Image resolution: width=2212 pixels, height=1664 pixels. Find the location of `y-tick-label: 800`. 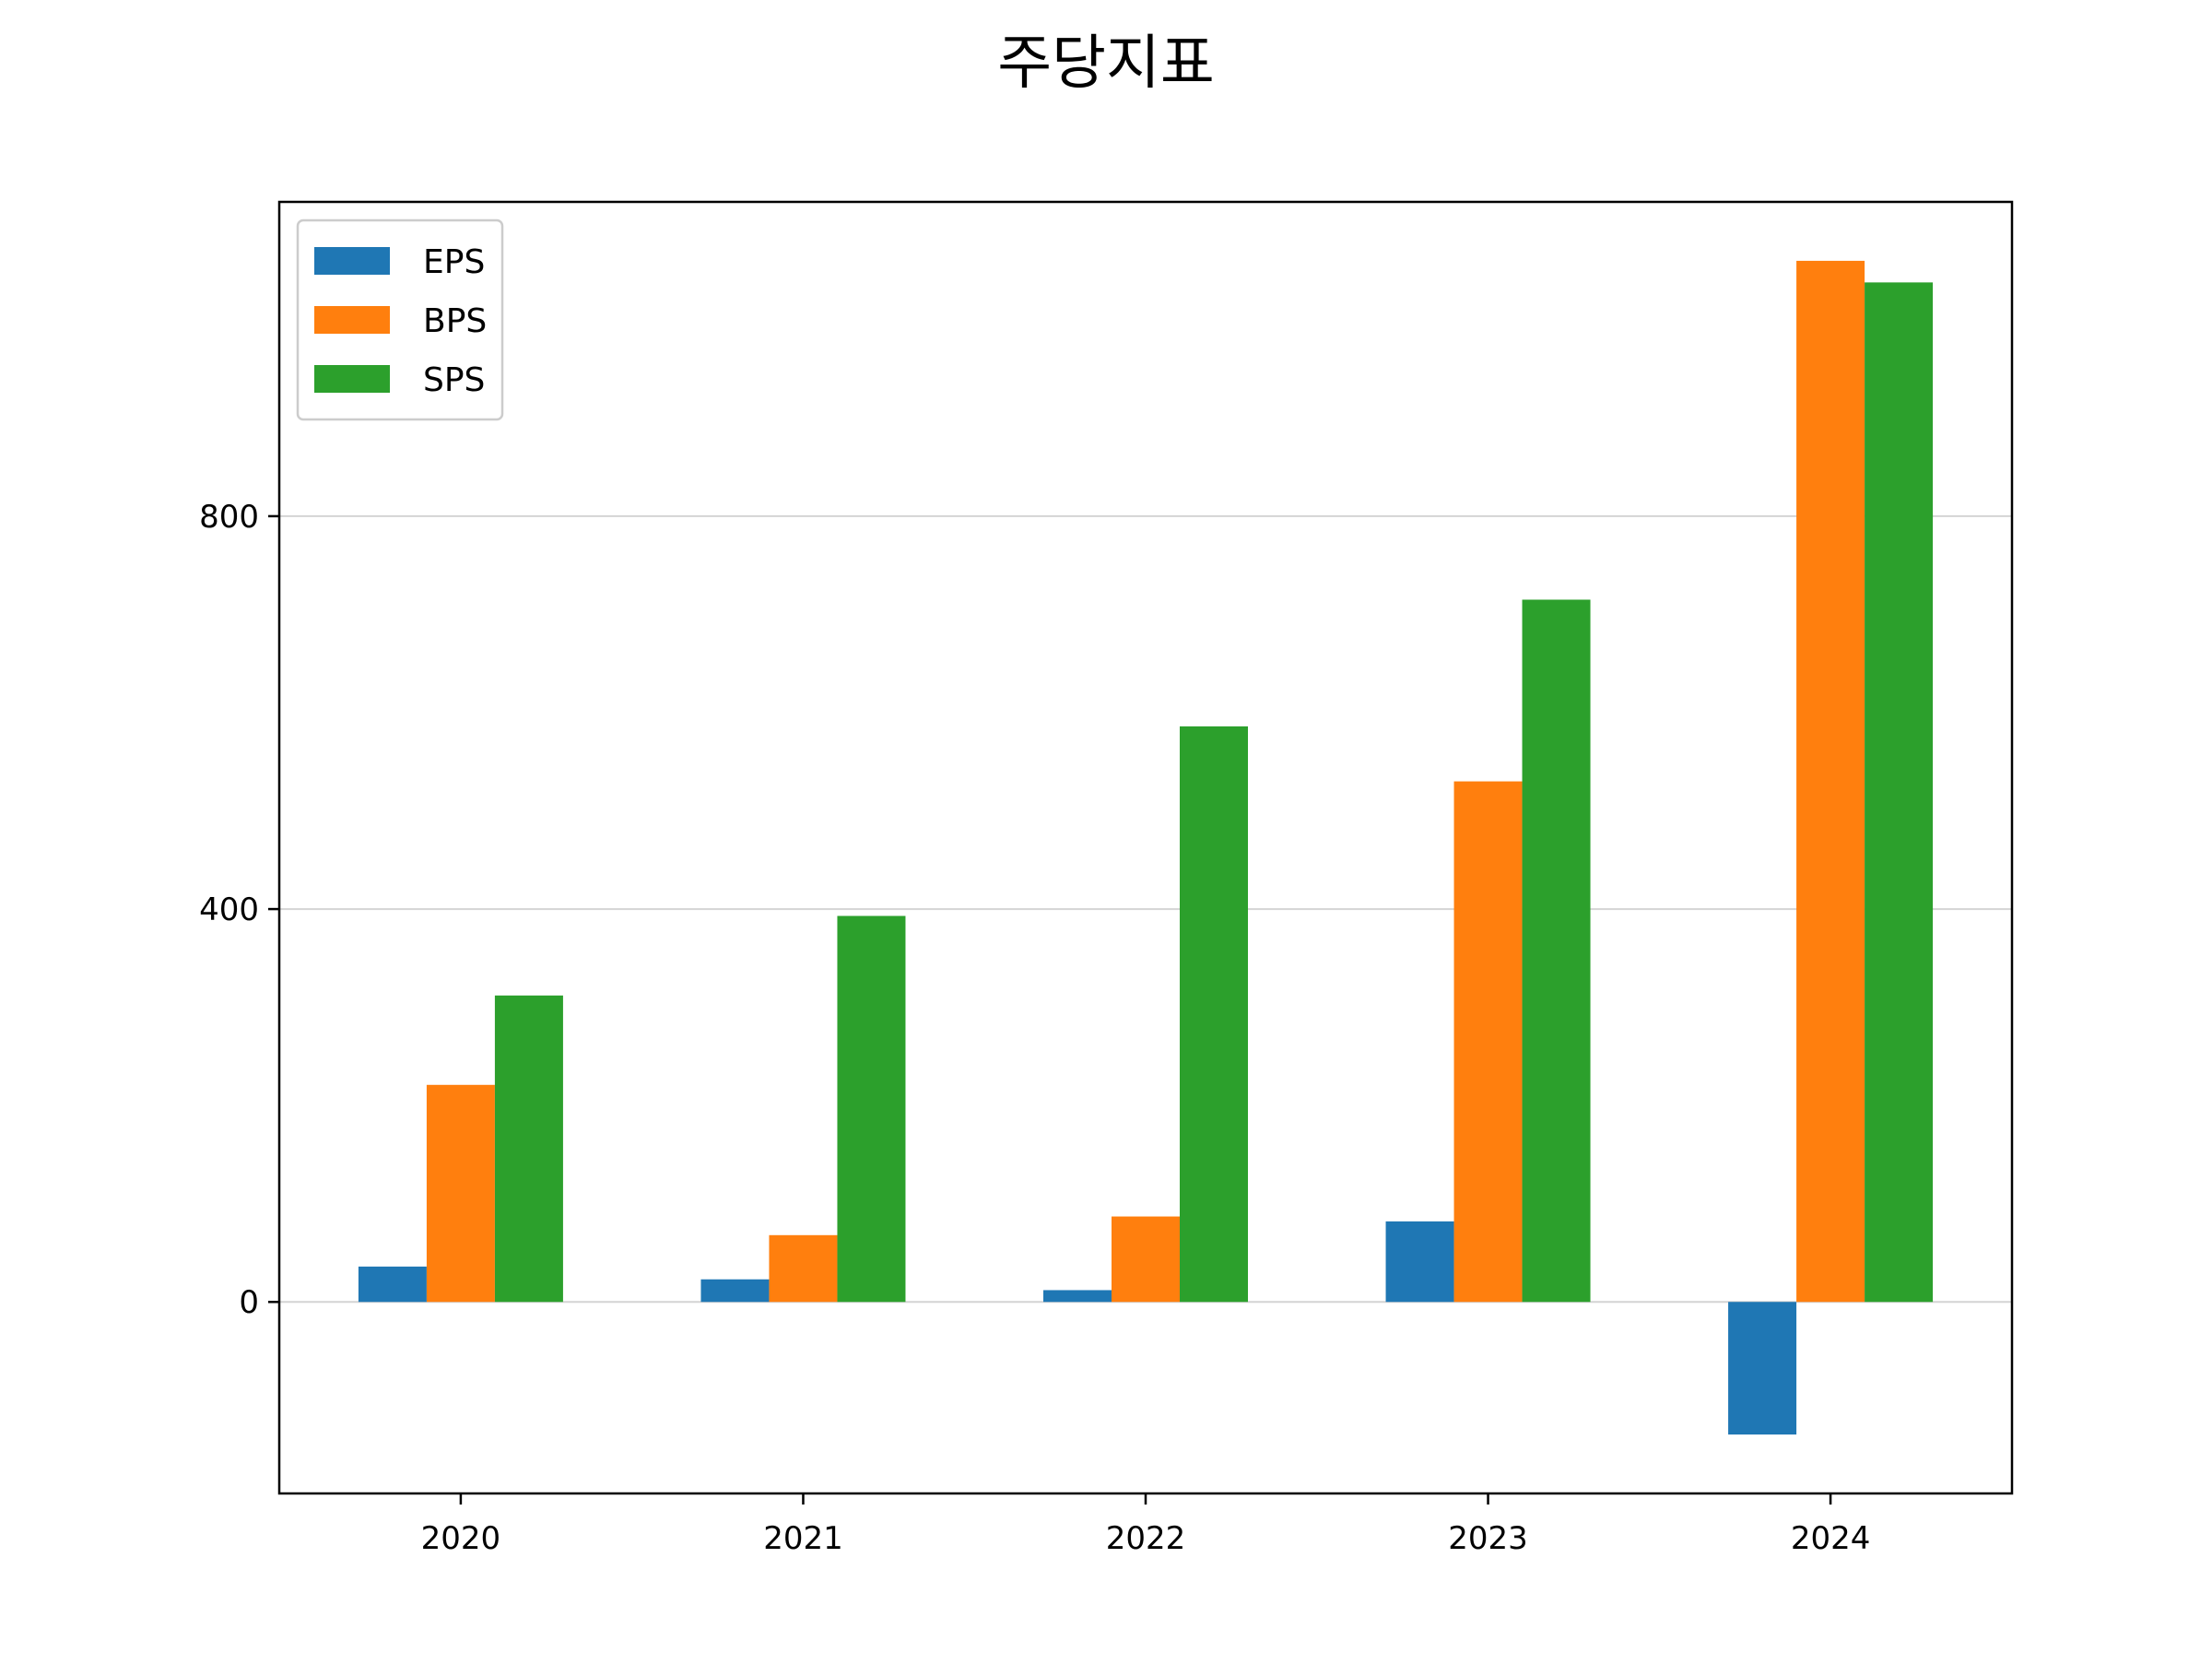

y-tick-label: 800 is located at coordinates (229, 517).